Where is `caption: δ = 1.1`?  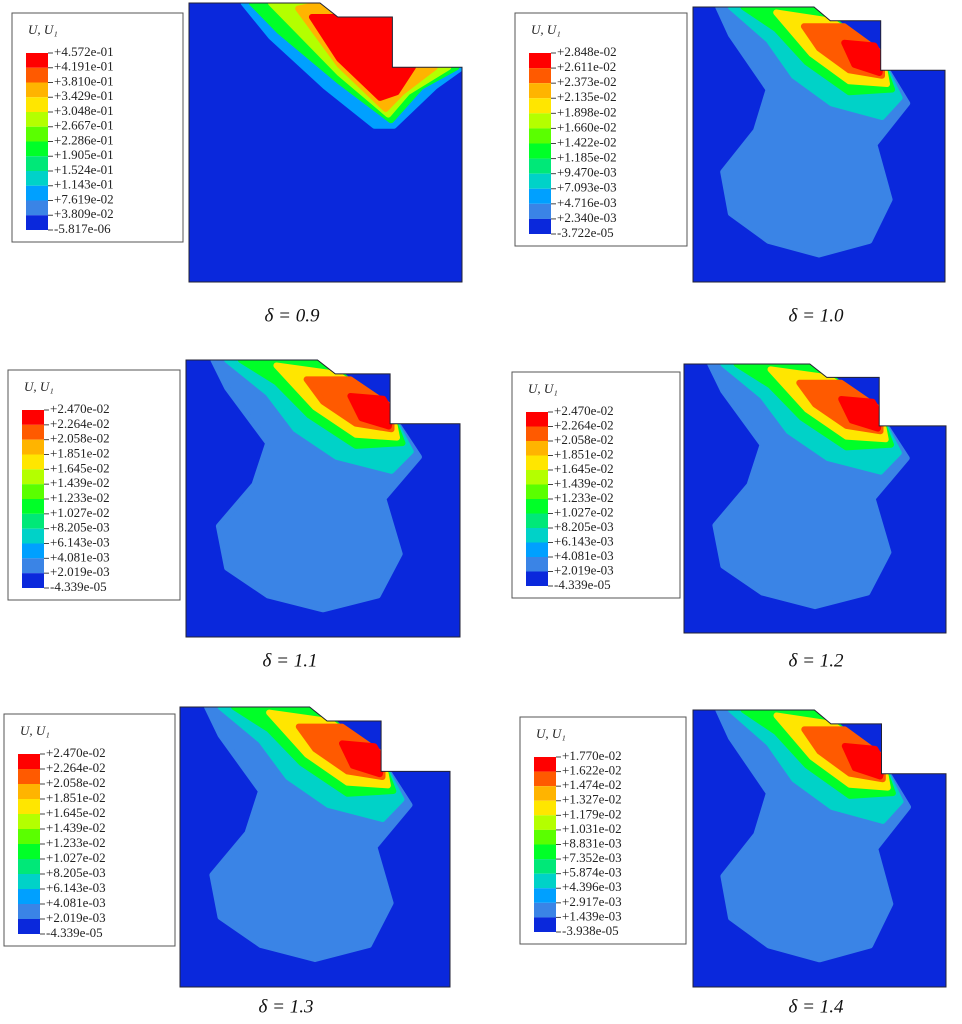
caption: δ = 1.1 is located at coordinates (290, 660).